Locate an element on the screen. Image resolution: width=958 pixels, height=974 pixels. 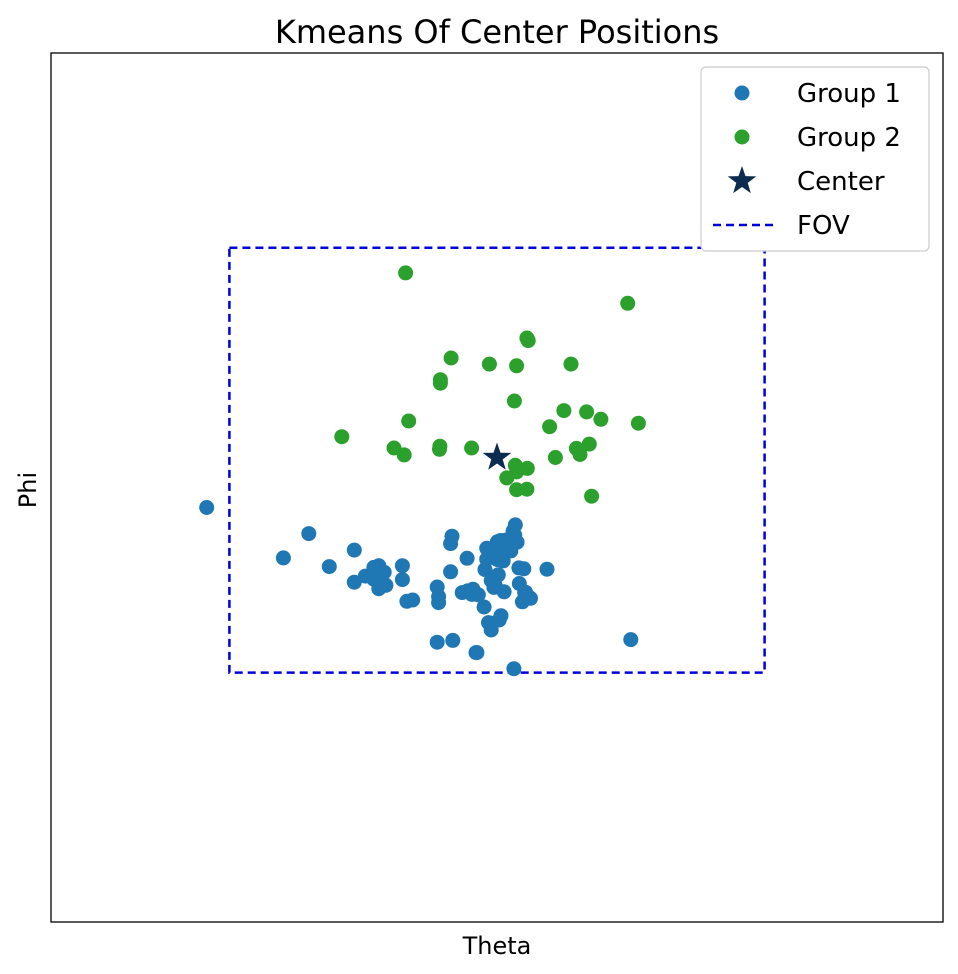
x-axis-label: Theta is located at coordinates (497, 946).